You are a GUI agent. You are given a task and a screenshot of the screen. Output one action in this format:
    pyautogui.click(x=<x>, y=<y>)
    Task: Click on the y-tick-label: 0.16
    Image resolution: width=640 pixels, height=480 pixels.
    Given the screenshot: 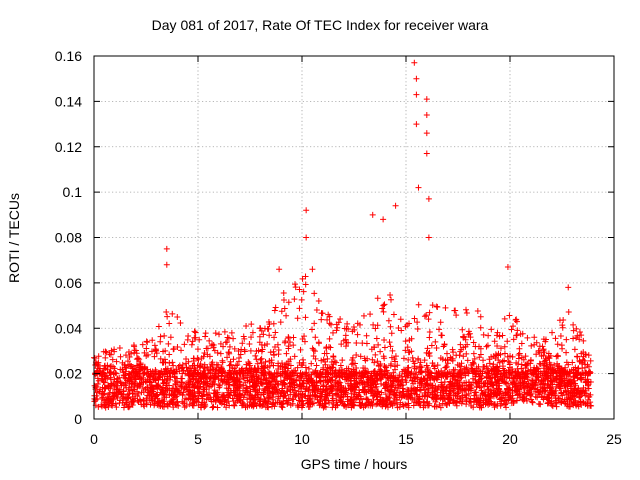 What is the action you would take?
    pyautogui.click(x=68, y=56)
    